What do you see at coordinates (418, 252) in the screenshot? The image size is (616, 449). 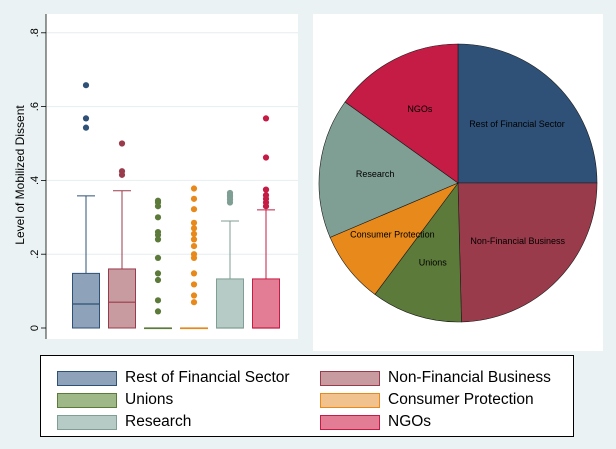 I see `pie-slice-unions` at bounding box center [418, 252].